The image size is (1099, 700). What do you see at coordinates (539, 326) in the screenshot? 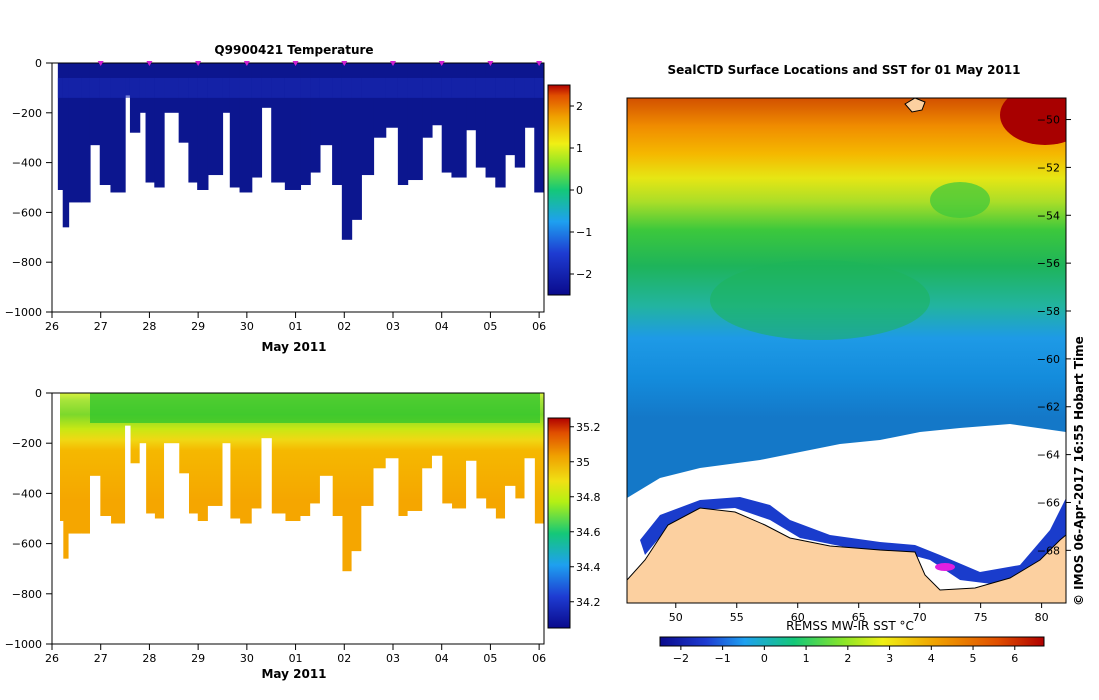
I see `x-tick-label: 06` at bounding box center [539, 326].